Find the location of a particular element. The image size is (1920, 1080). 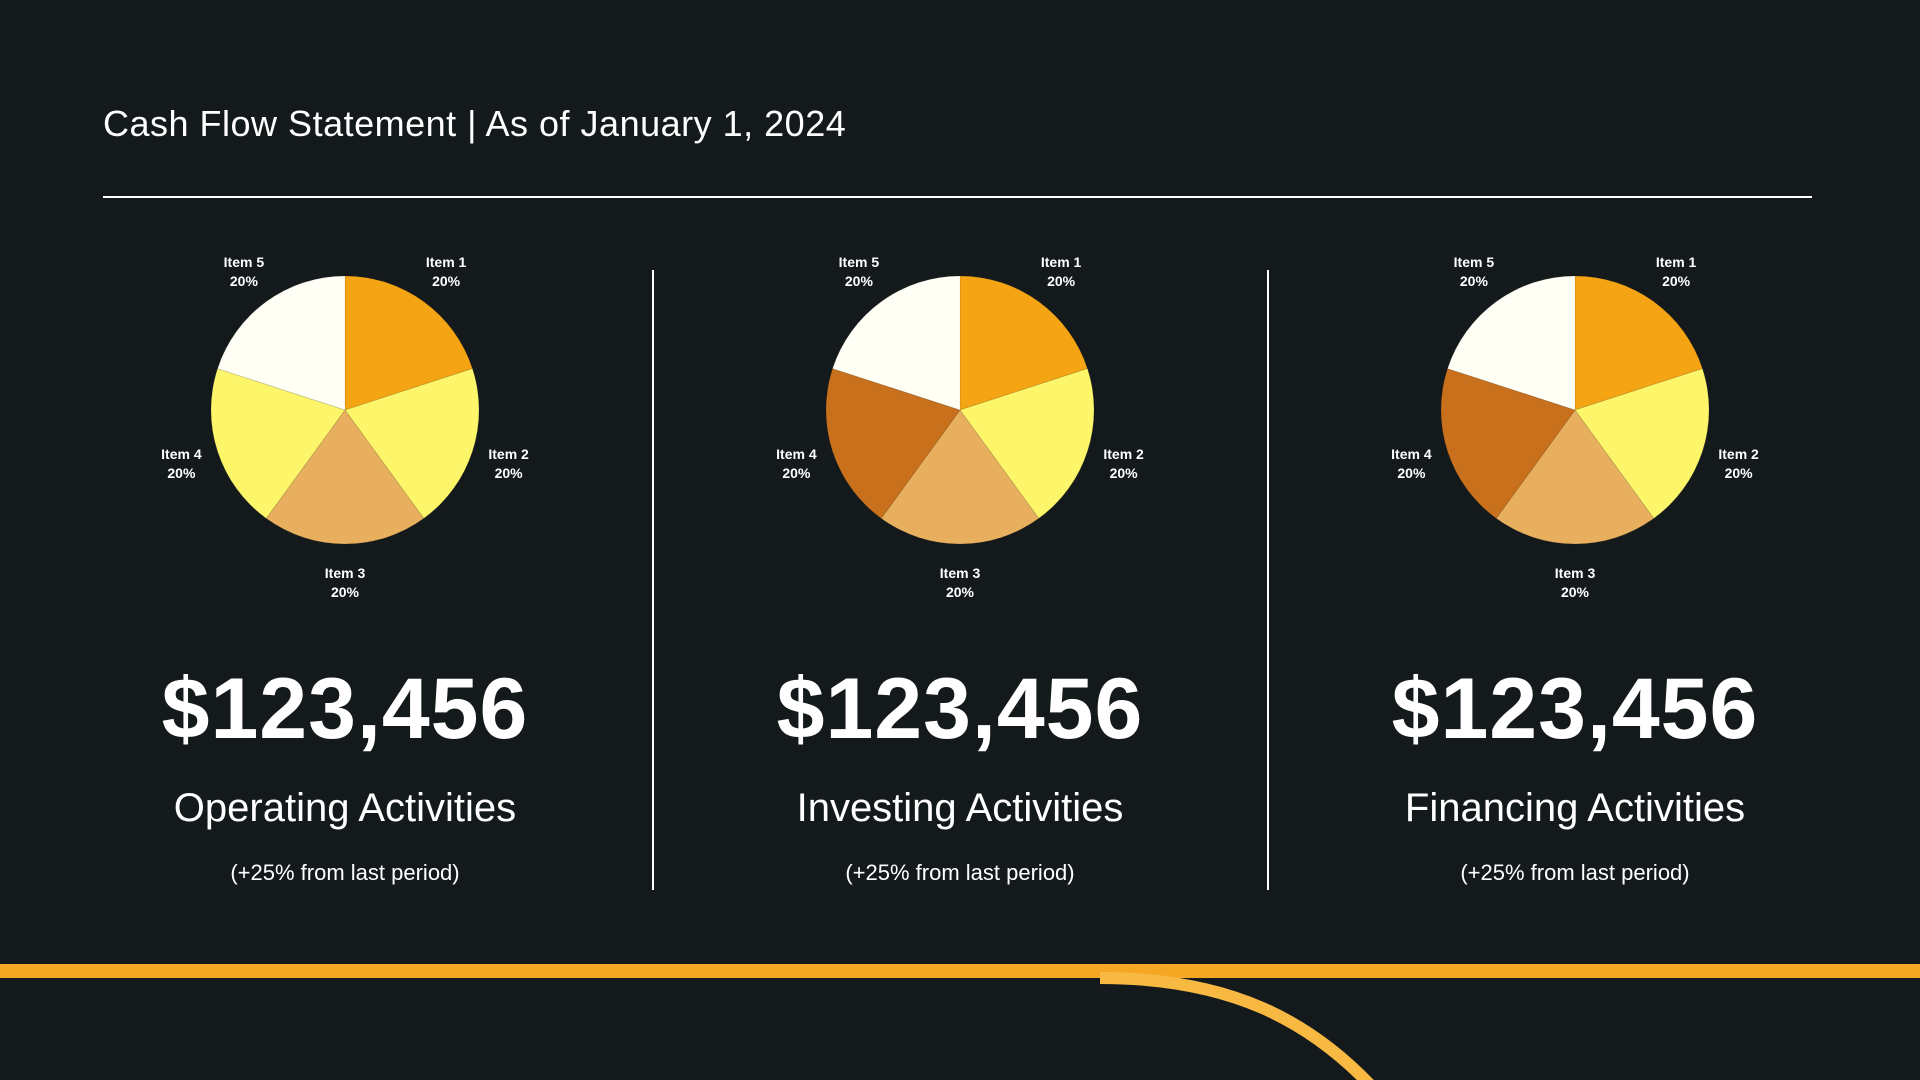

financing-amount: $123,456 is located at coordinates (1575, 709).